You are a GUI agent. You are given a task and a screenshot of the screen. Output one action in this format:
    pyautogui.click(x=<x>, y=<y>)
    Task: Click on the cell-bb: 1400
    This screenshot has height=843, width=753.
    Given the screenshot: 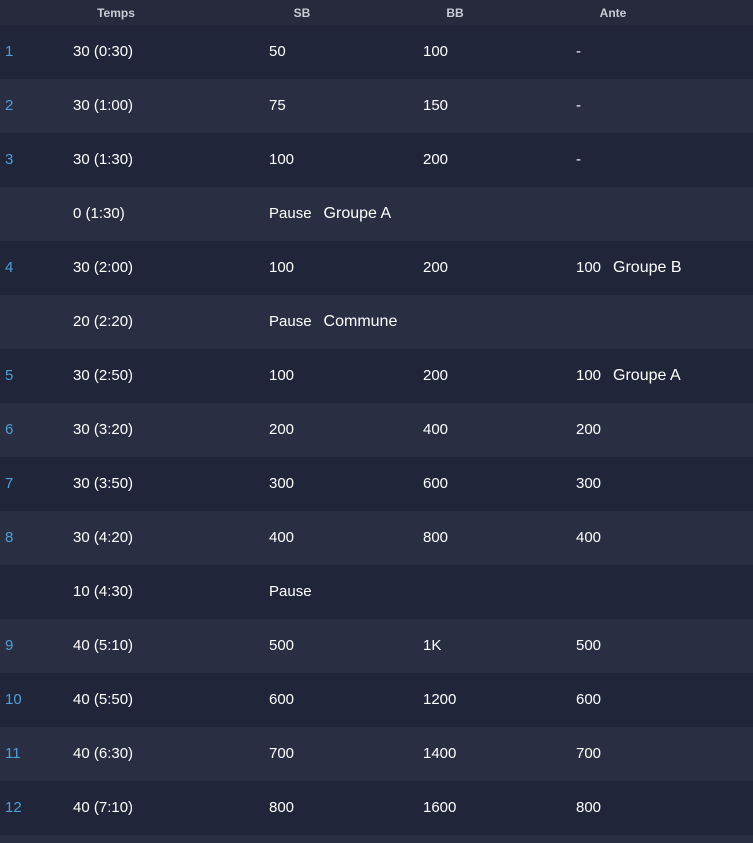 What is the action you would take?
    pyautogui.click(x=439, y=753)
    